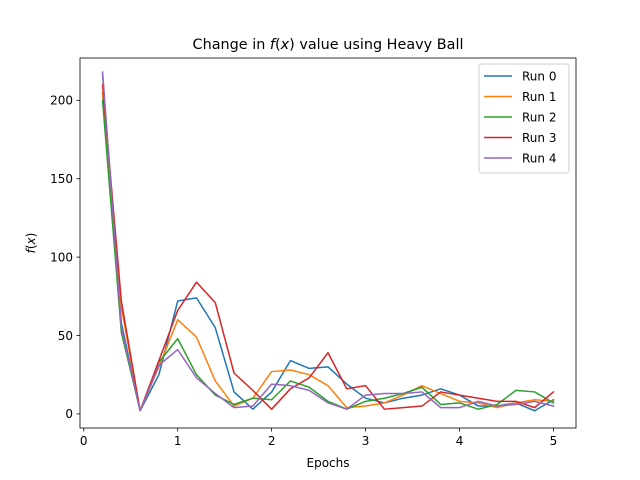 Image resolution: width=640 pixels, height=480 pixels. I want to click on x-tick-label: 5, so click(554, 441).